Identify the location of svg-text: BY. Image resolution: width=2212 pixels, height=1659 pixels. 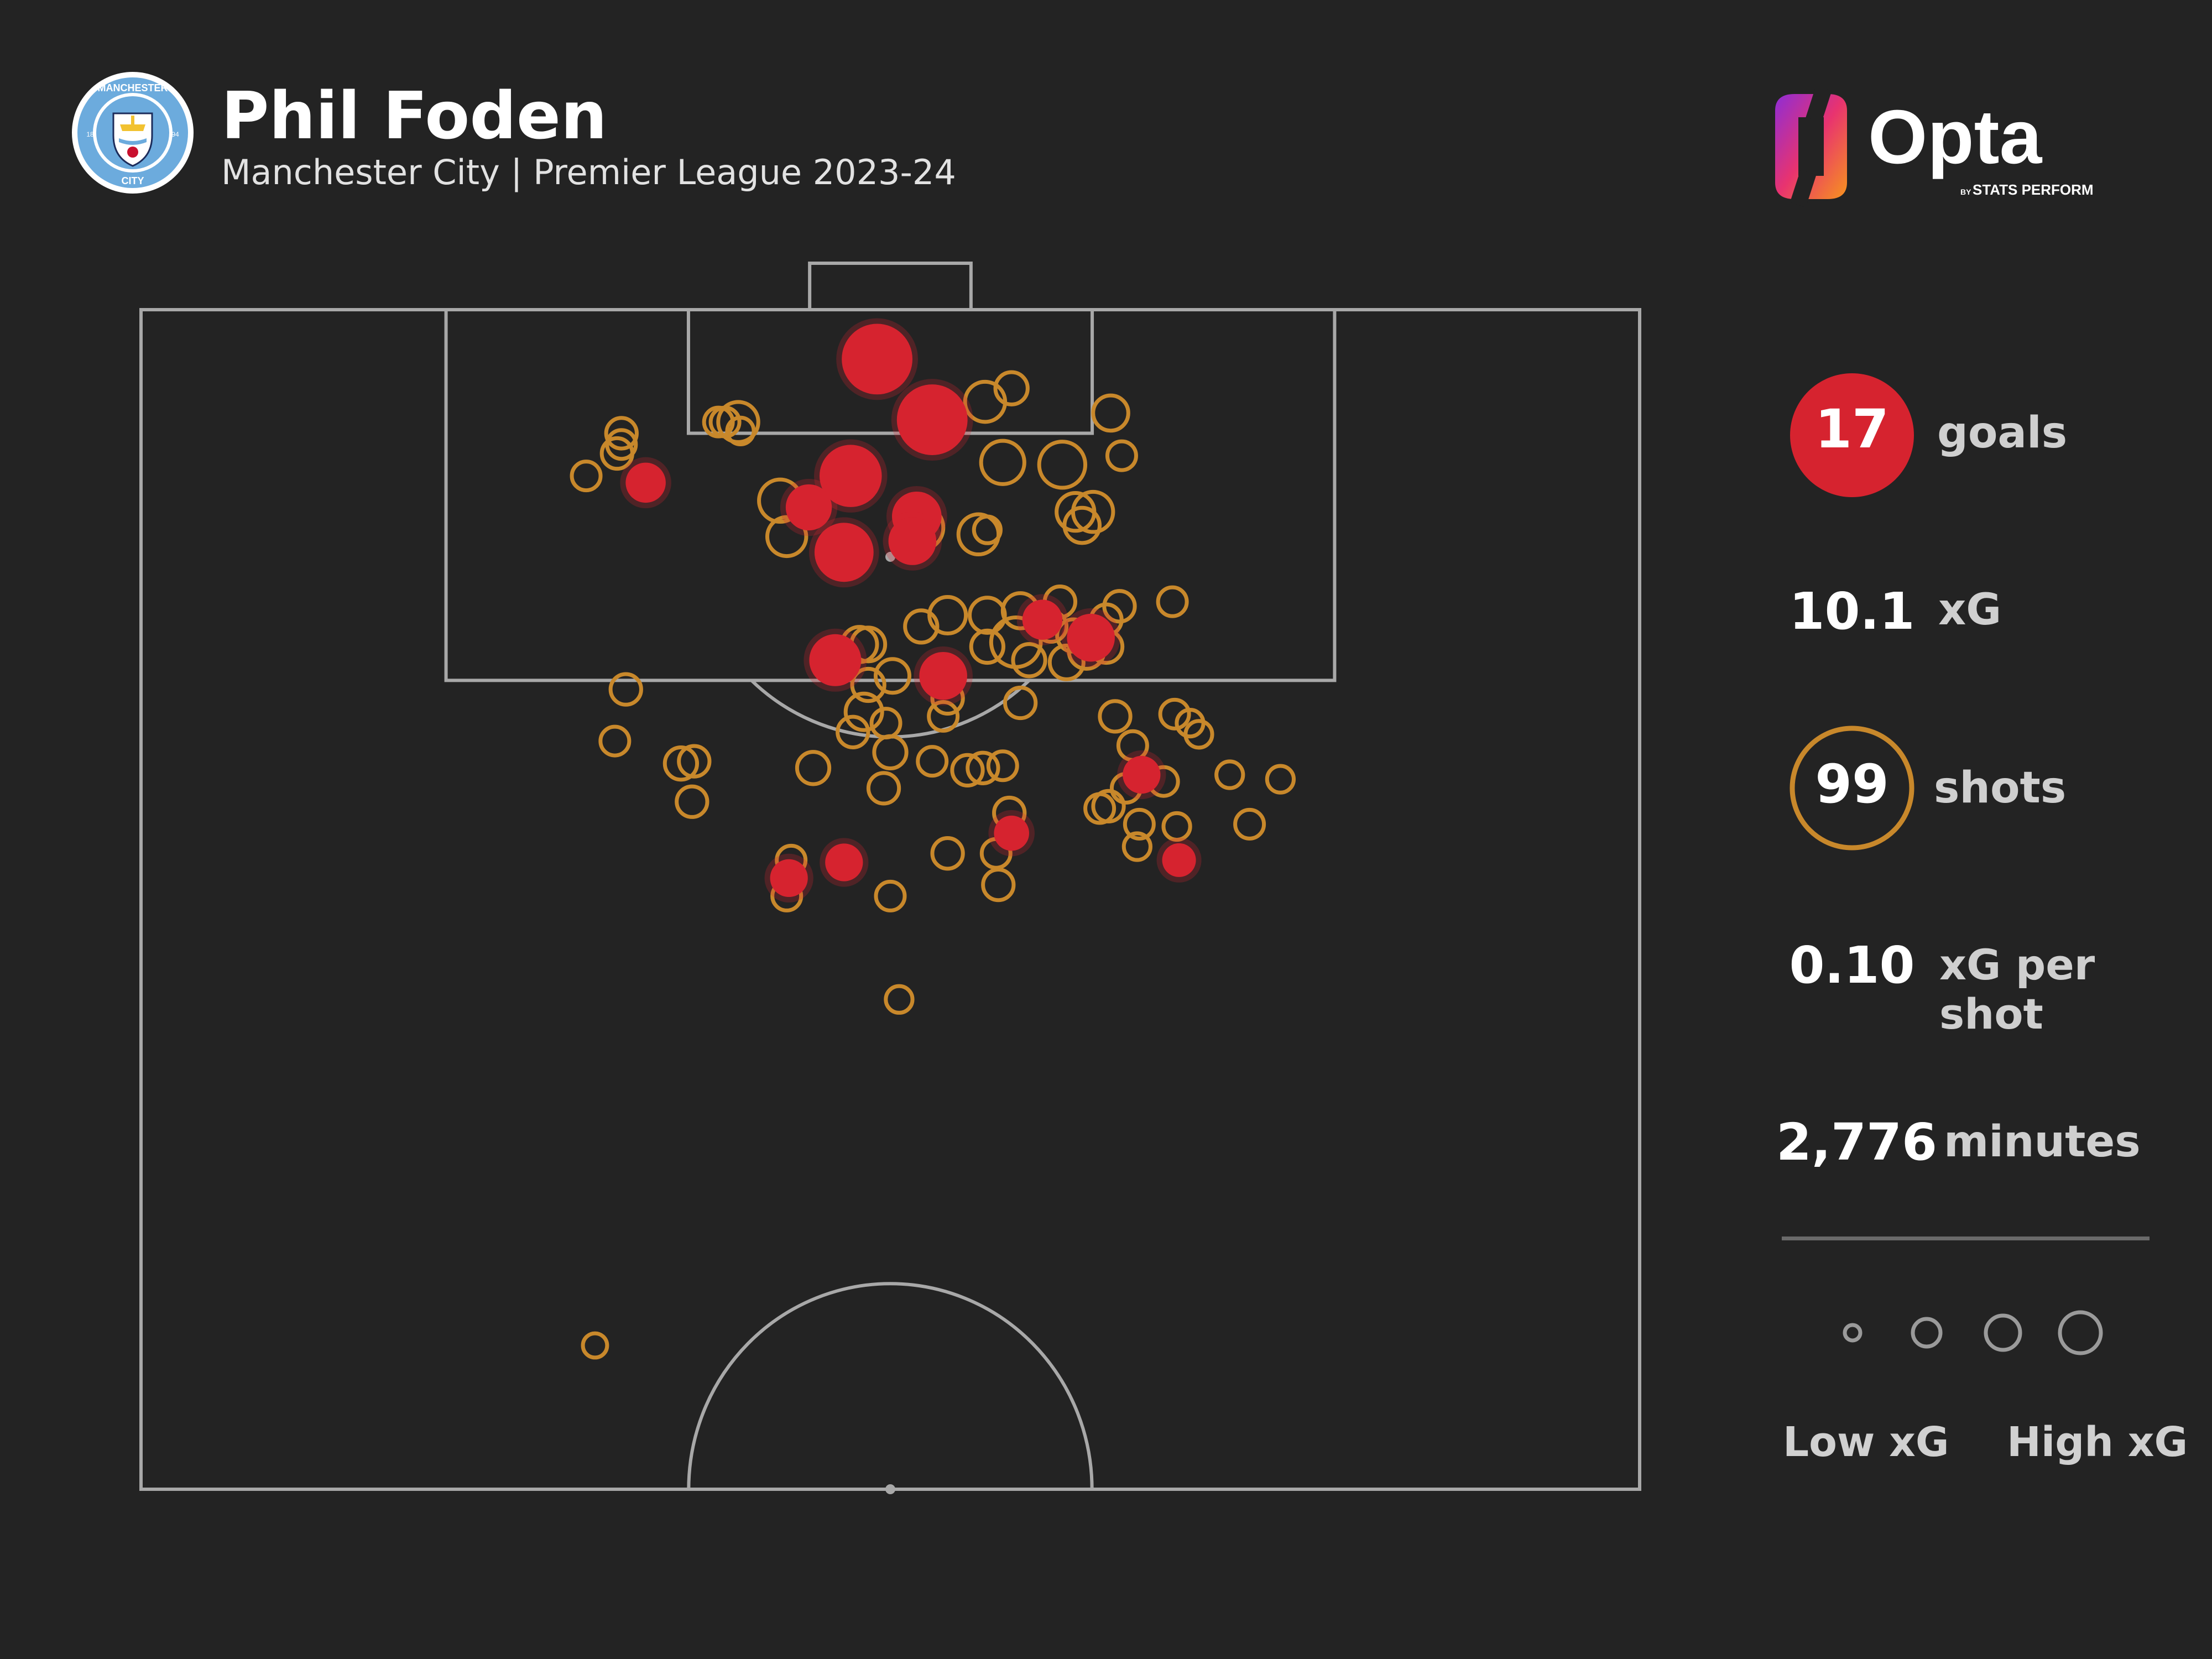
(1966, 192).